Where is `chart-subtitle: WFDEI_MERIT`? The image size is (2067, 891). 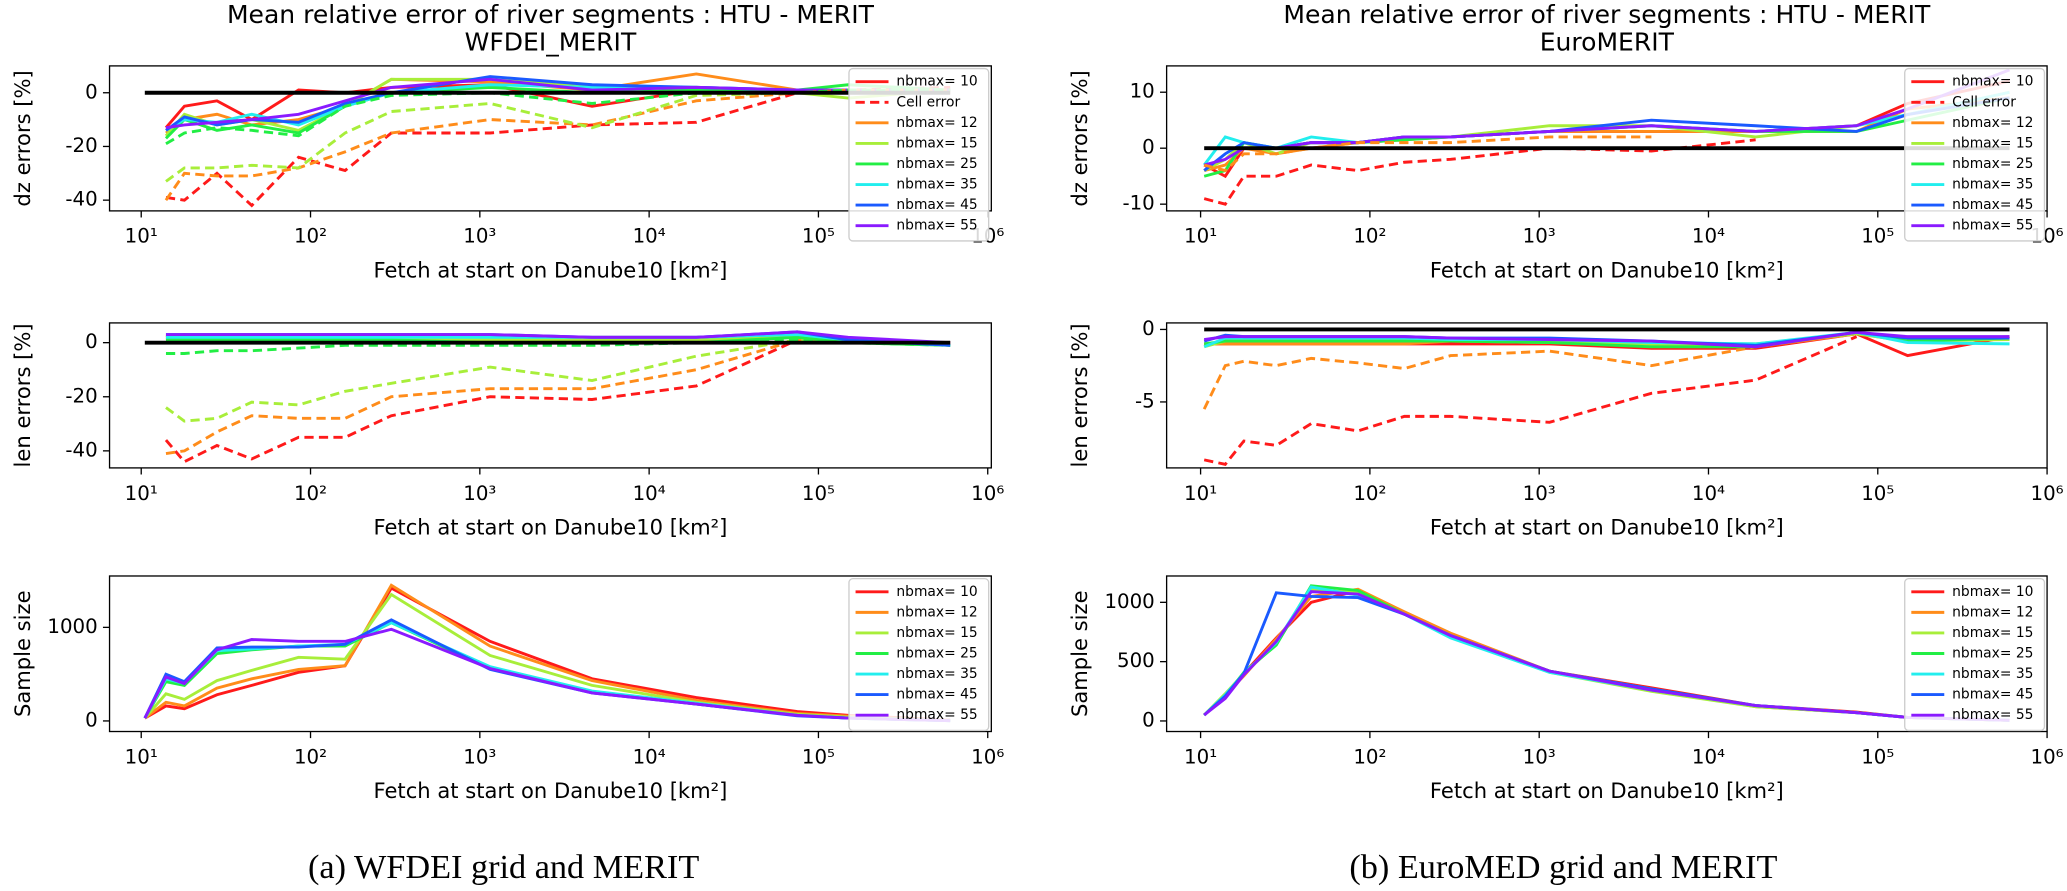 chart-subtitle: WFDEI_MERIT is located at coordinates (551, 41).